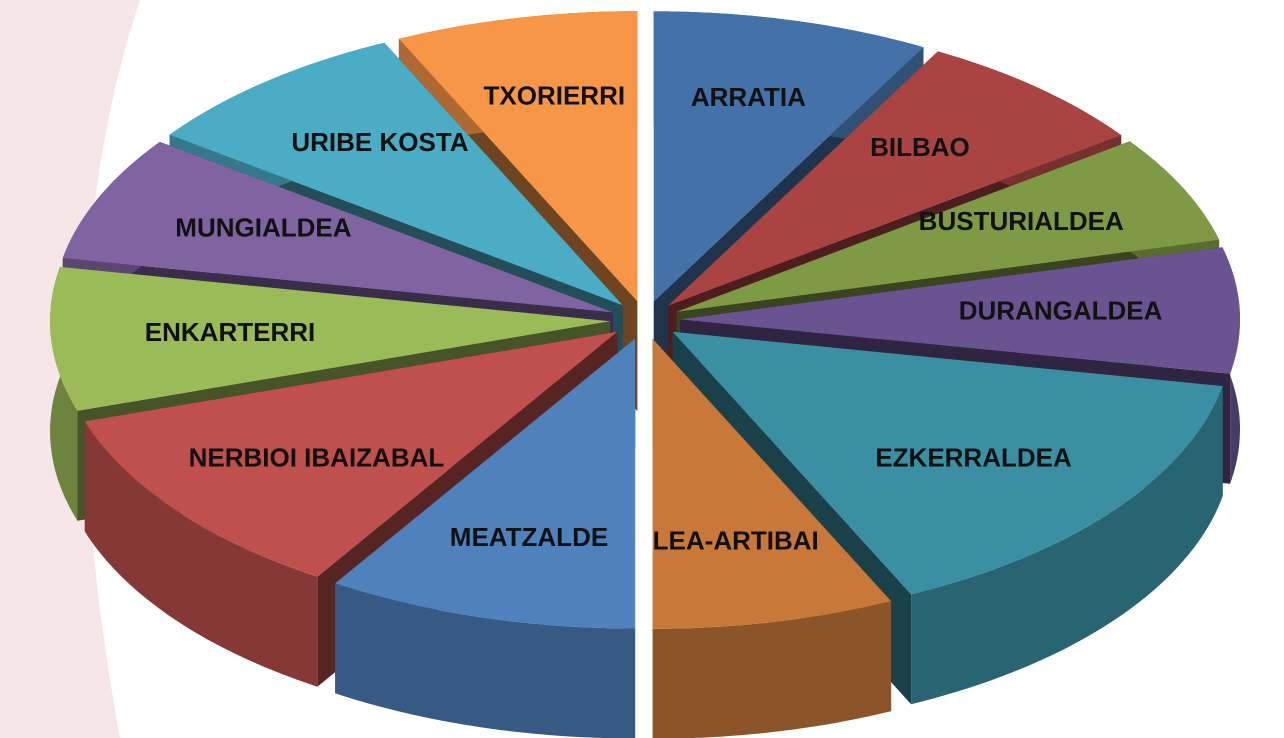 Image resolution: width=1284 pixels, height=738 pixels. I want to click on slice-label: NERBIOI IBAIZABAL, so click(317, 458).